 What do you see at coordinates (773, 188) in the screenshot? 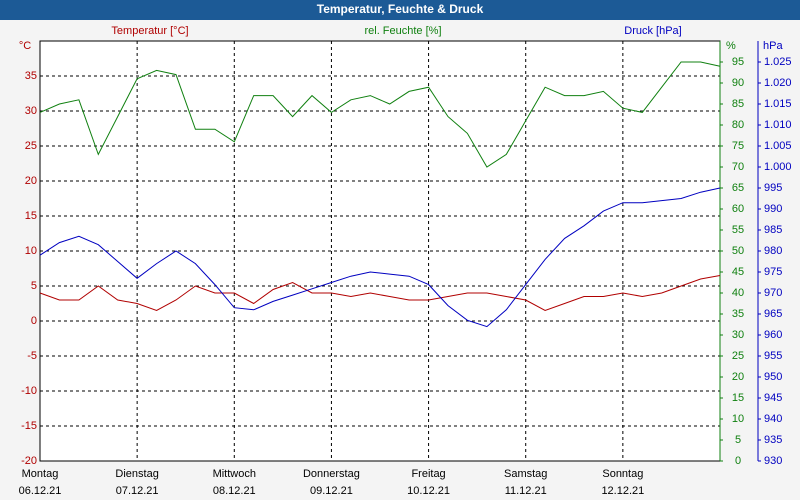
I see `y3-tick-label: 995` at bounding box center [773, 188].